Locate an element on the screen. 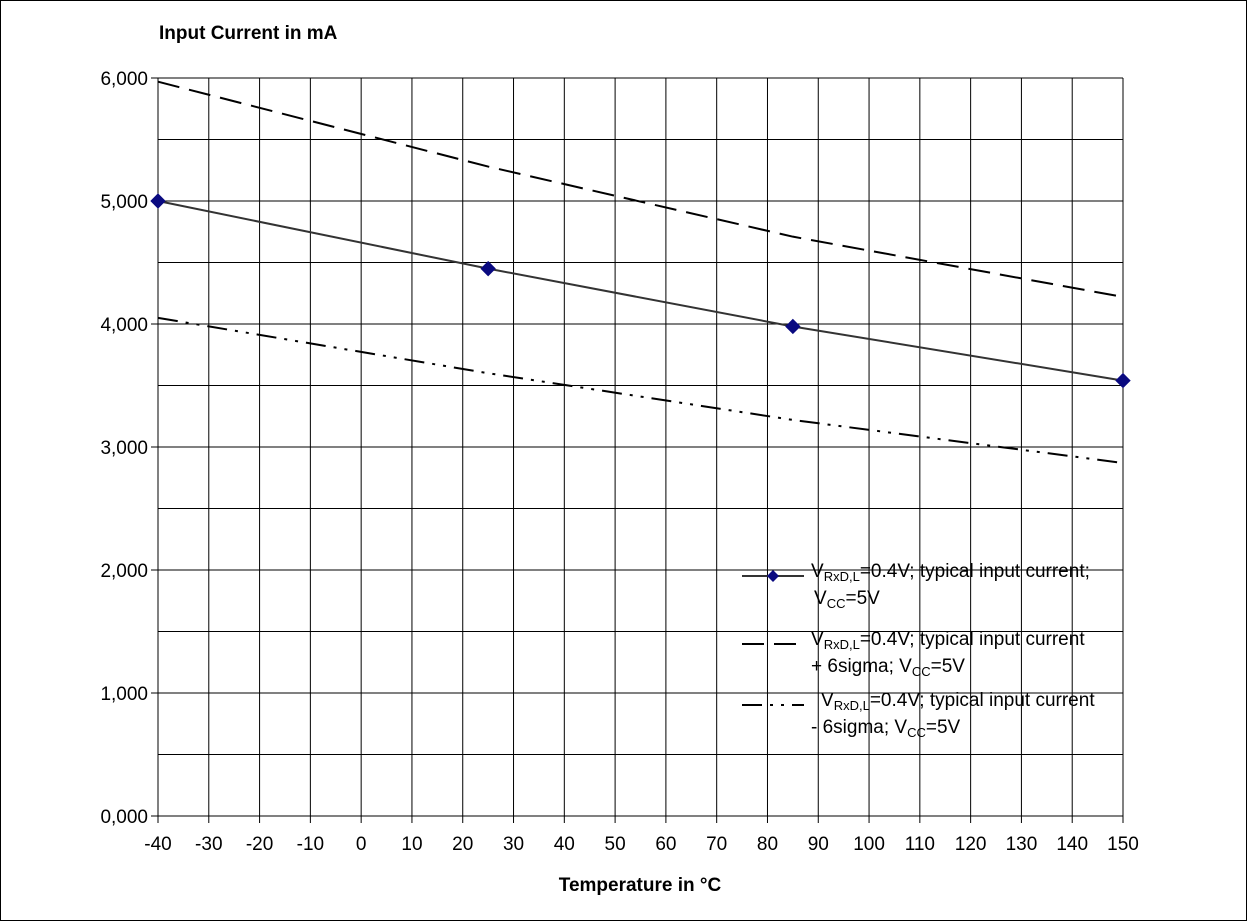  x-tick-label: 140 is located at coordinates (1072, 844).